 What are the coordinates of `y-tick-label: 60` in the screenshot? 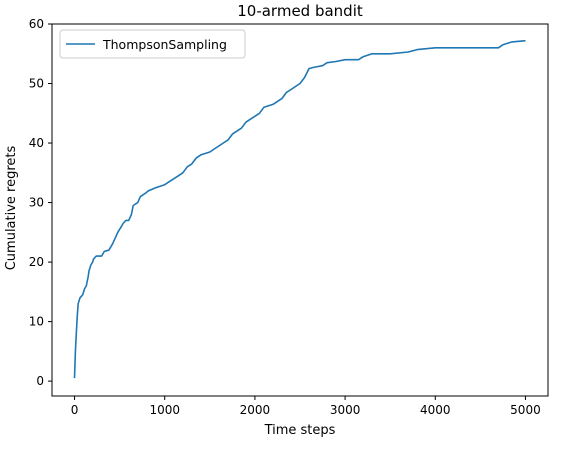 It's located at (36, 24).